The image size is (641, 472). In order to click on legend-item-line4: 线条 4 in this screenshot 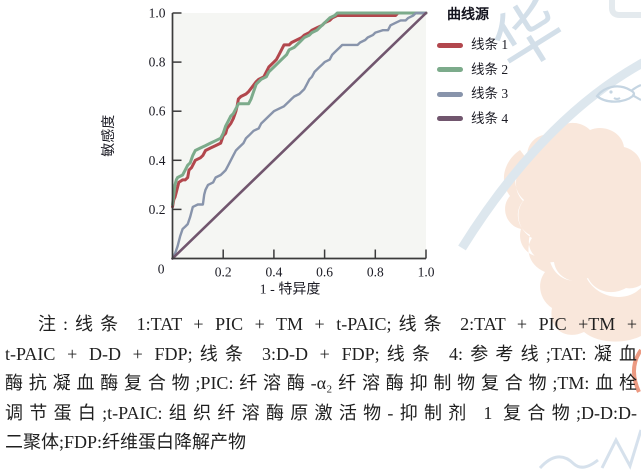, I will do `click(472, 119)`.